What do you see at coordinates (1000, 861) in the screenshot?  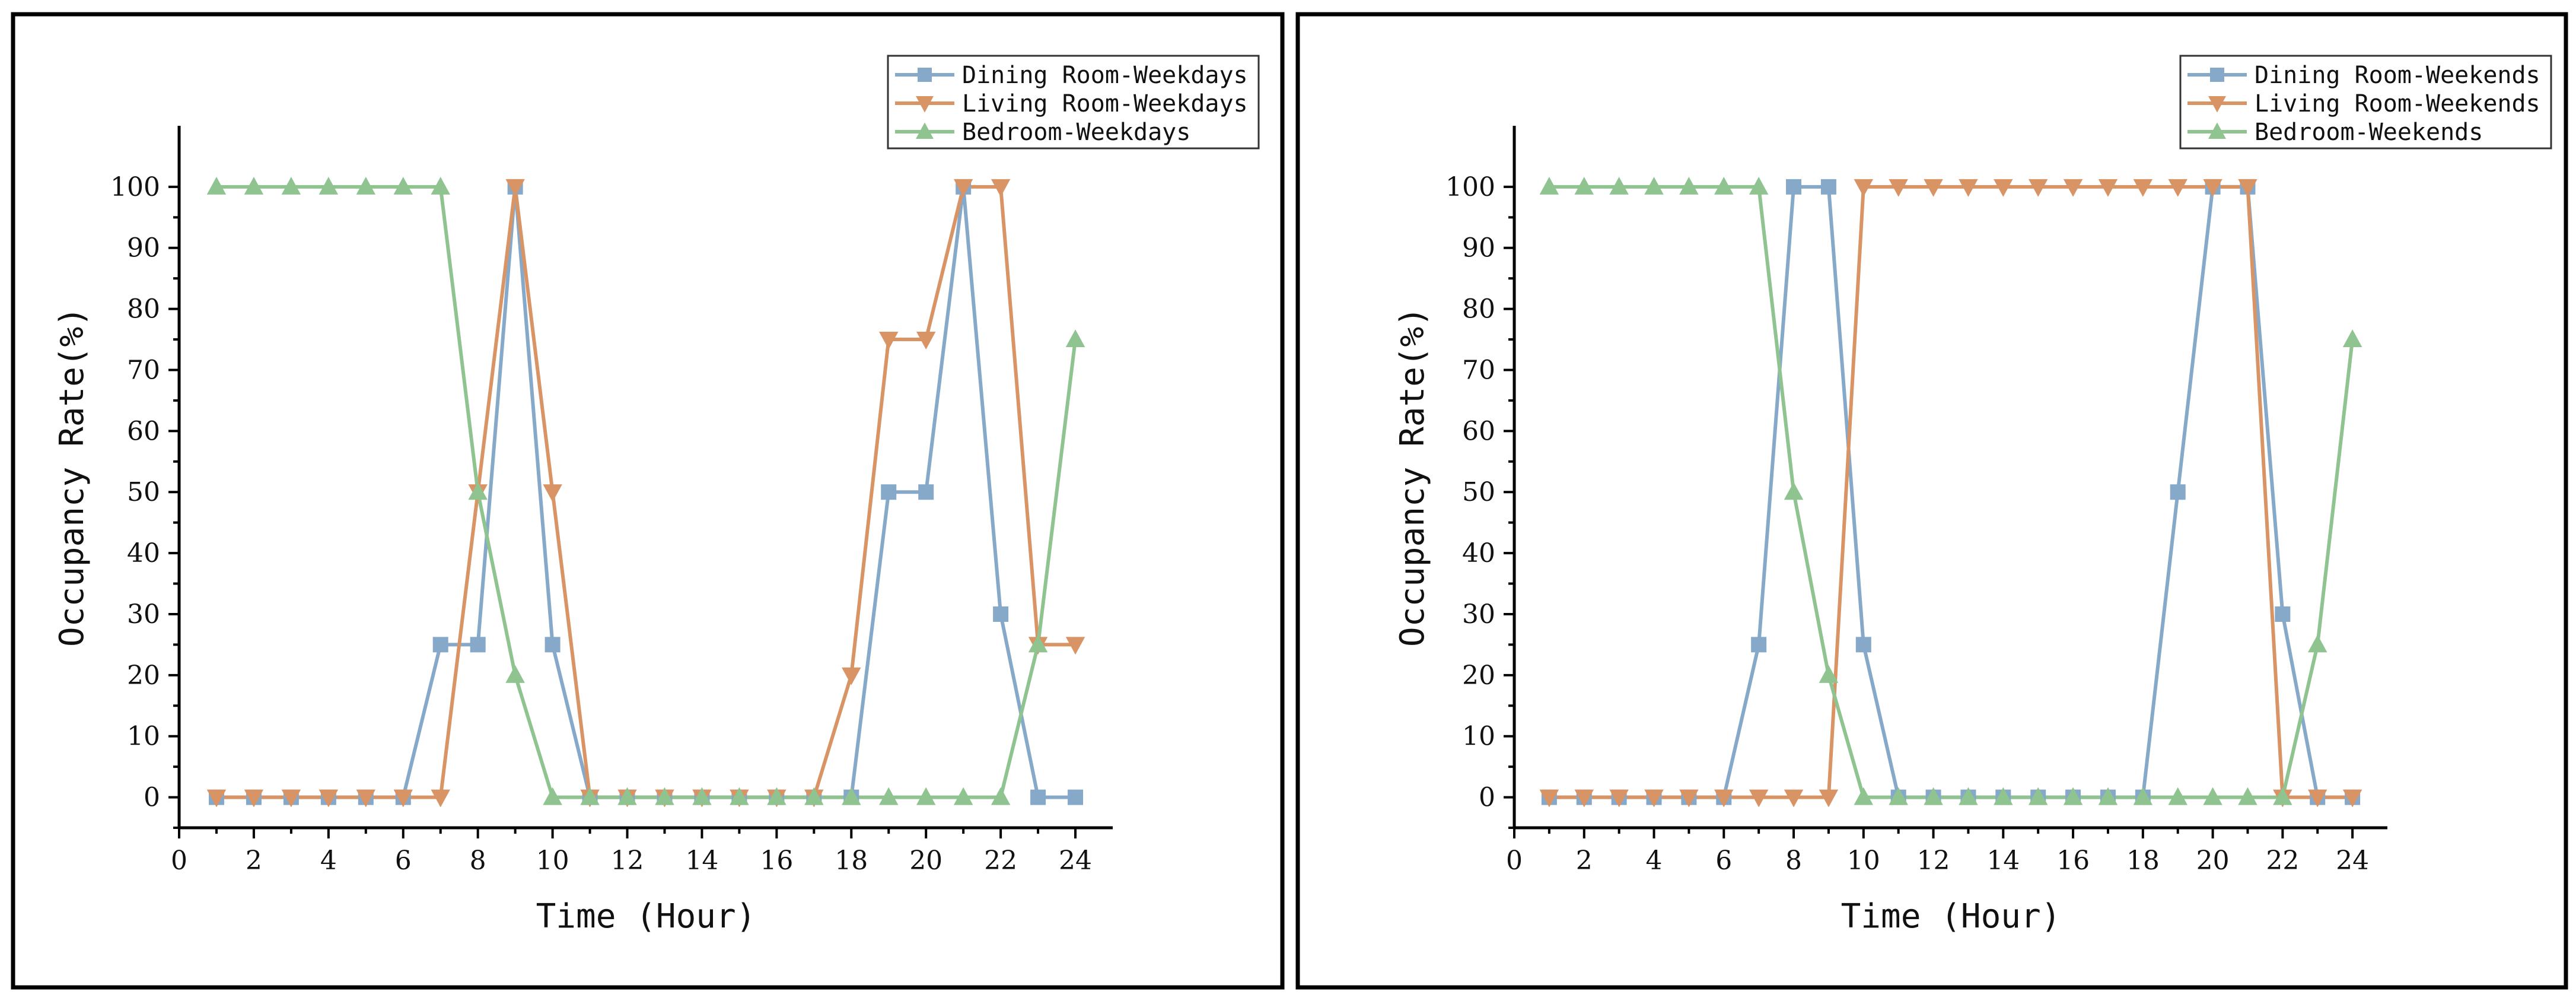 I see `x-tick-label: 22` at bounding box center [1000, 861].